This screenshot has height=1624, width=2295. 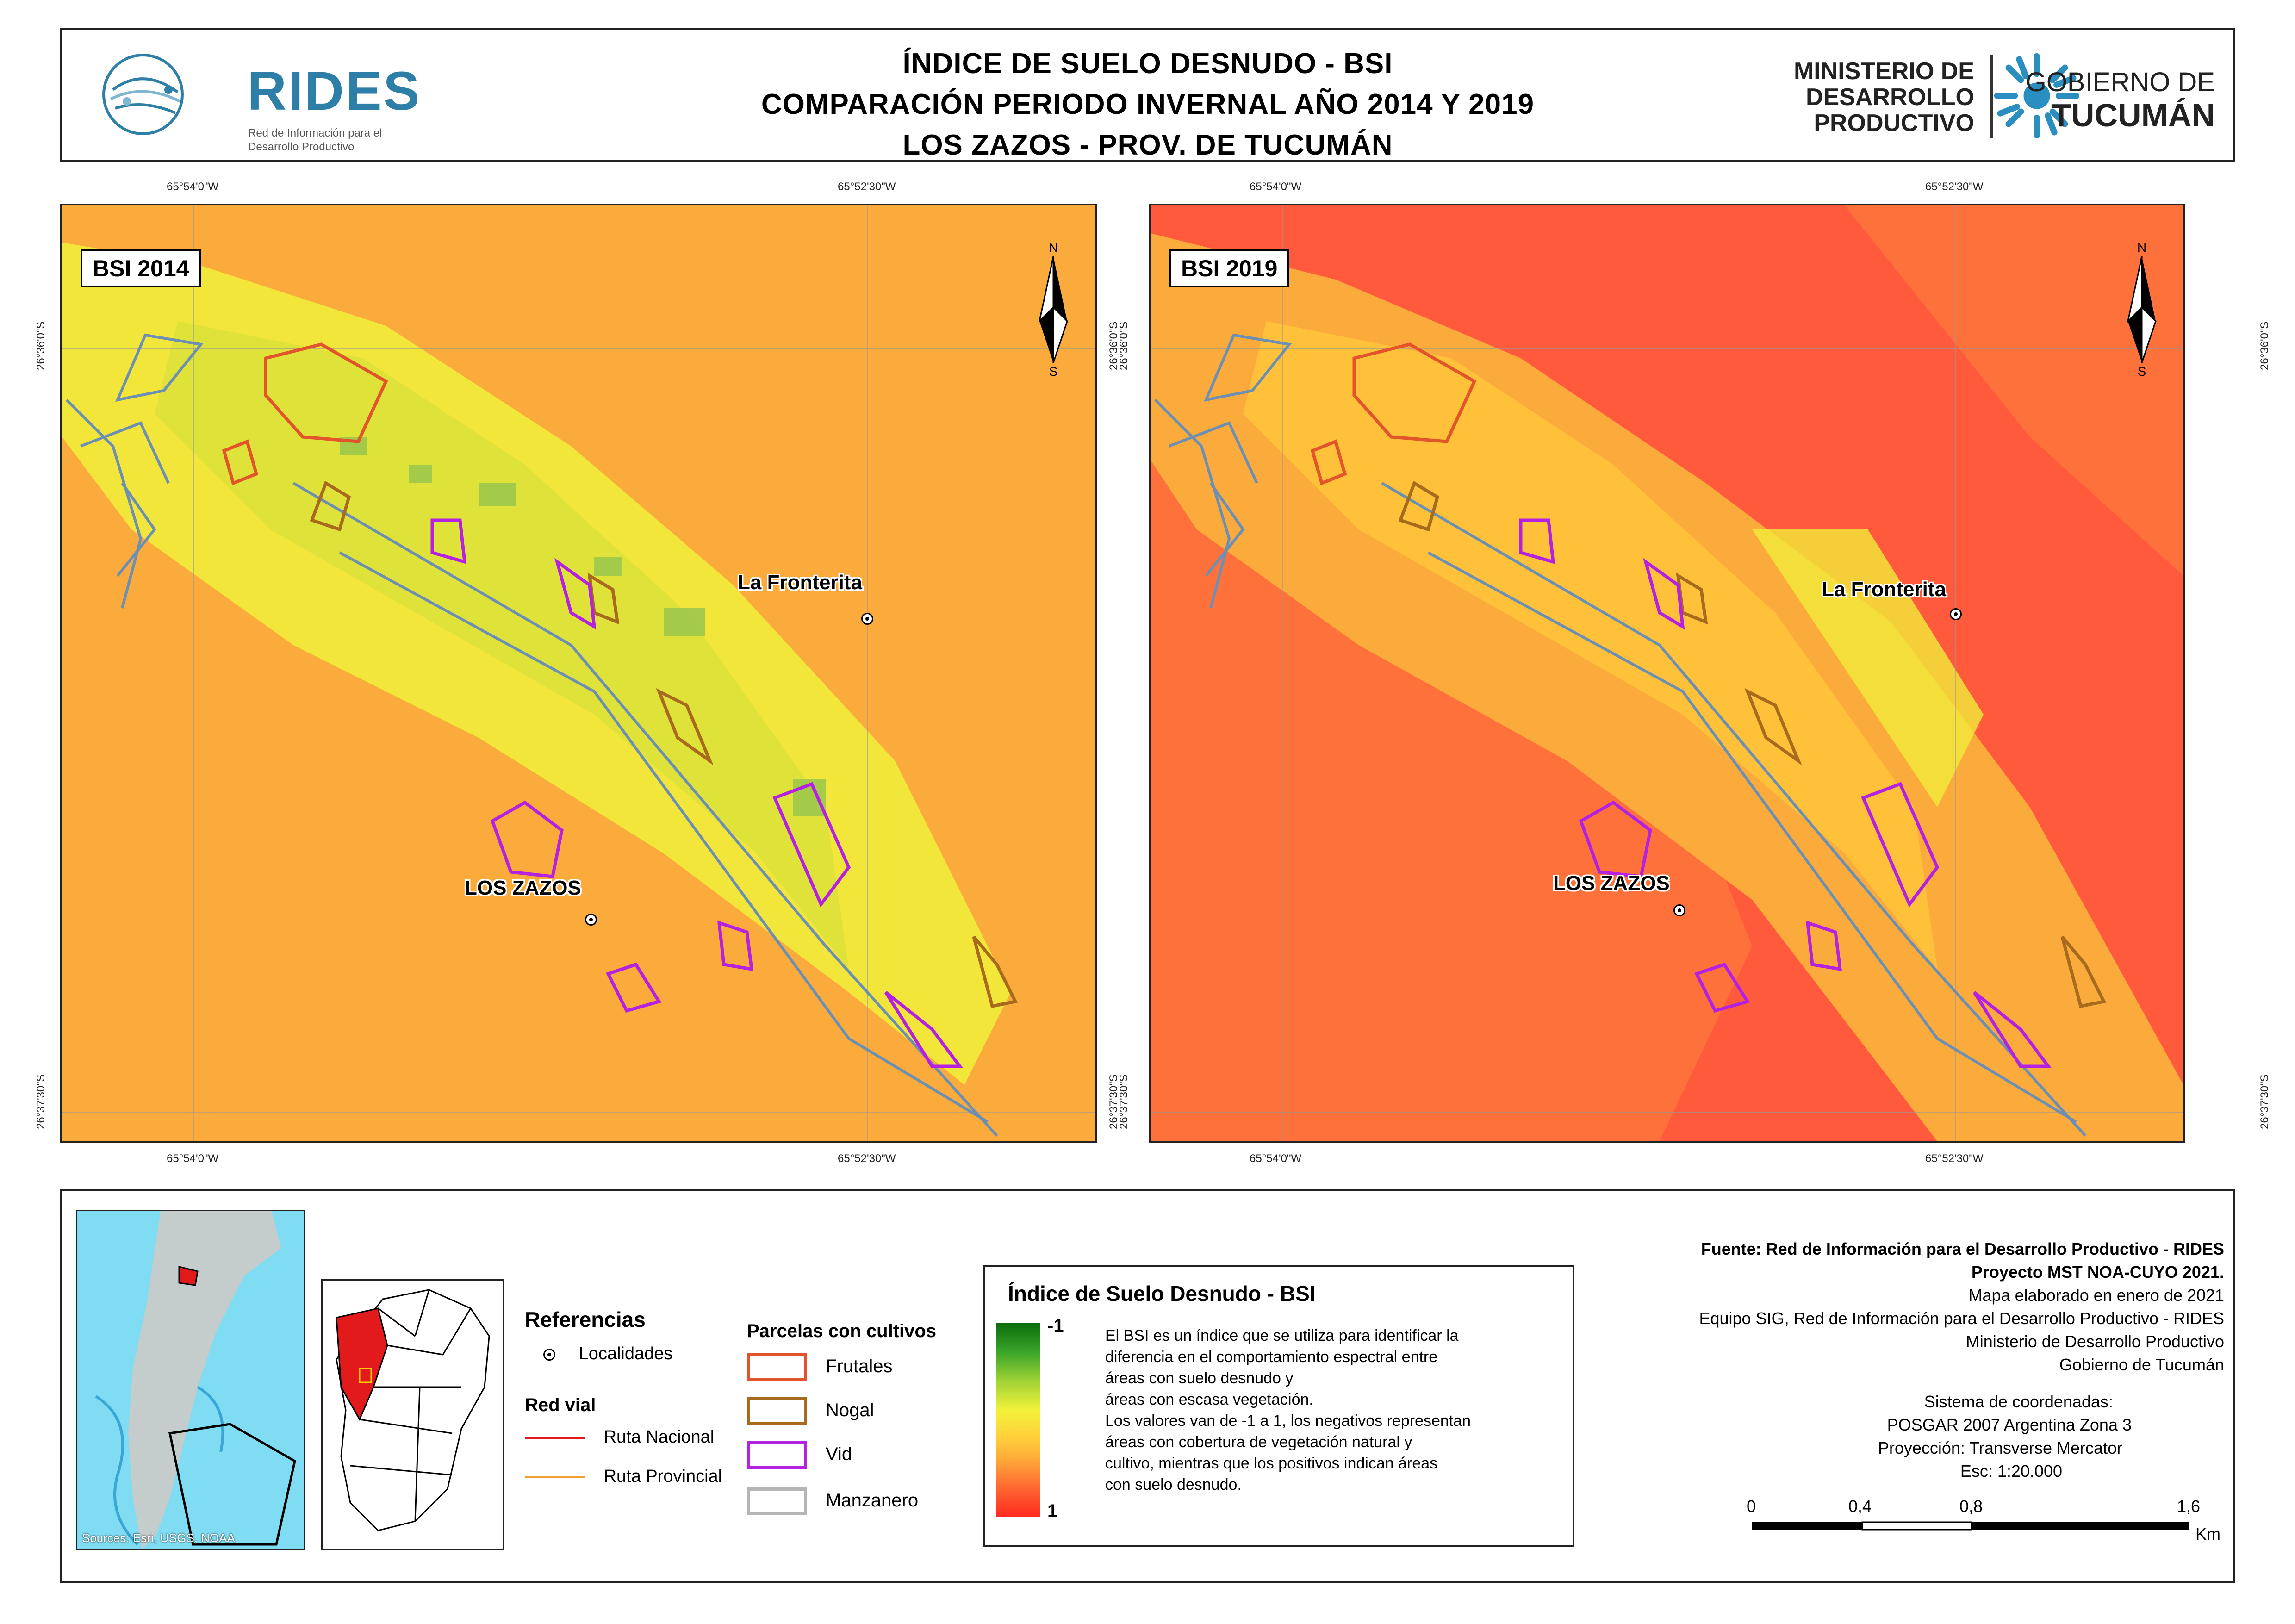 What do you see at coordinates (839, 1454) in the screenshot?
I see `parcel-vid-label: Vid` at bounding box center [839, 1454].